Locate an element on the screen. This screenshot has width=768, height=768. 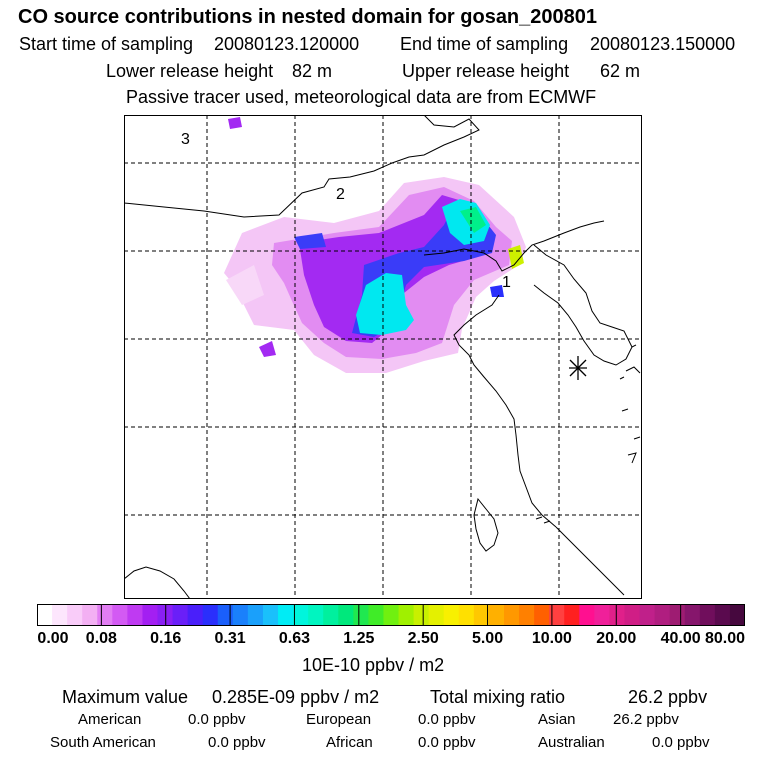
coastline-shandong is located at coordinates (505, 411).